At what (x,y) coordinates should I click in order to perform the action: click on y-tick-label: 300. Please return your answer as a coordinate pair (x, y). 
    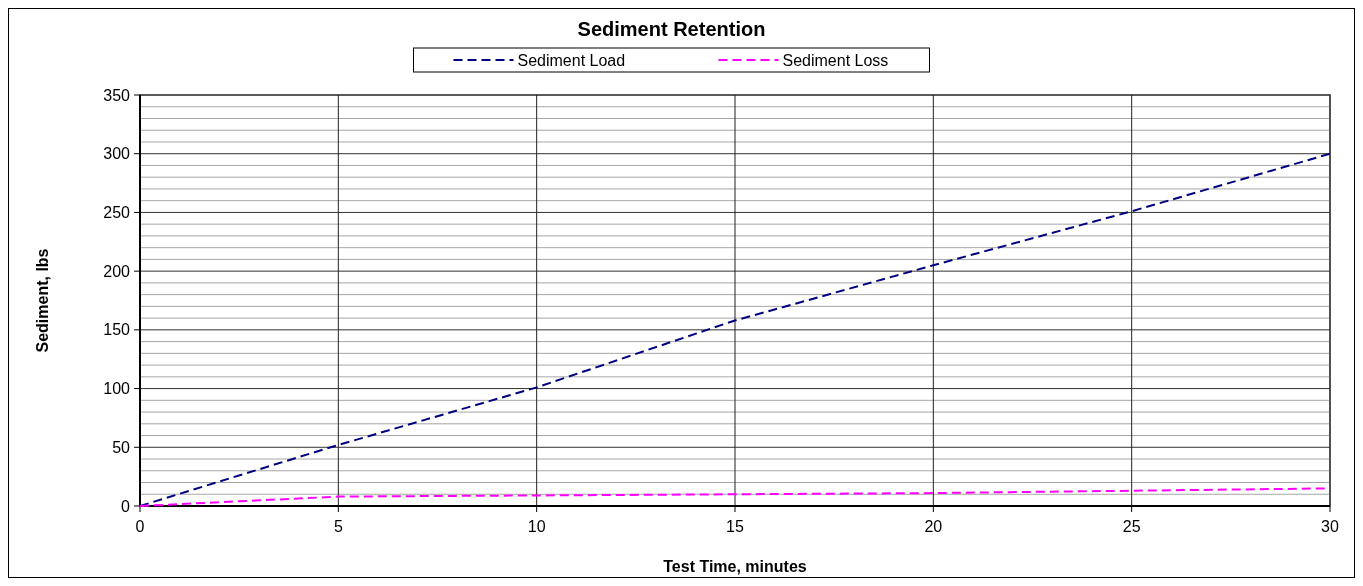
    Looking at the image, I should click on (117, 154).